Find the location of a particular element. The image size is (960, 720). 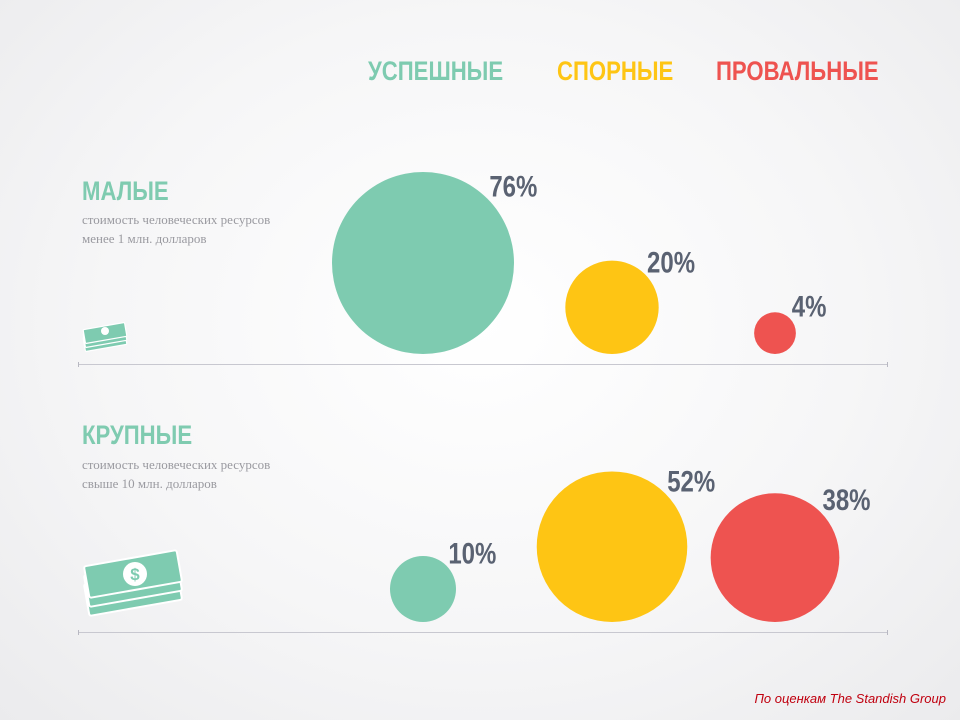

group-title-small: МАЛЫЕ is located at coordinates (125, 191).